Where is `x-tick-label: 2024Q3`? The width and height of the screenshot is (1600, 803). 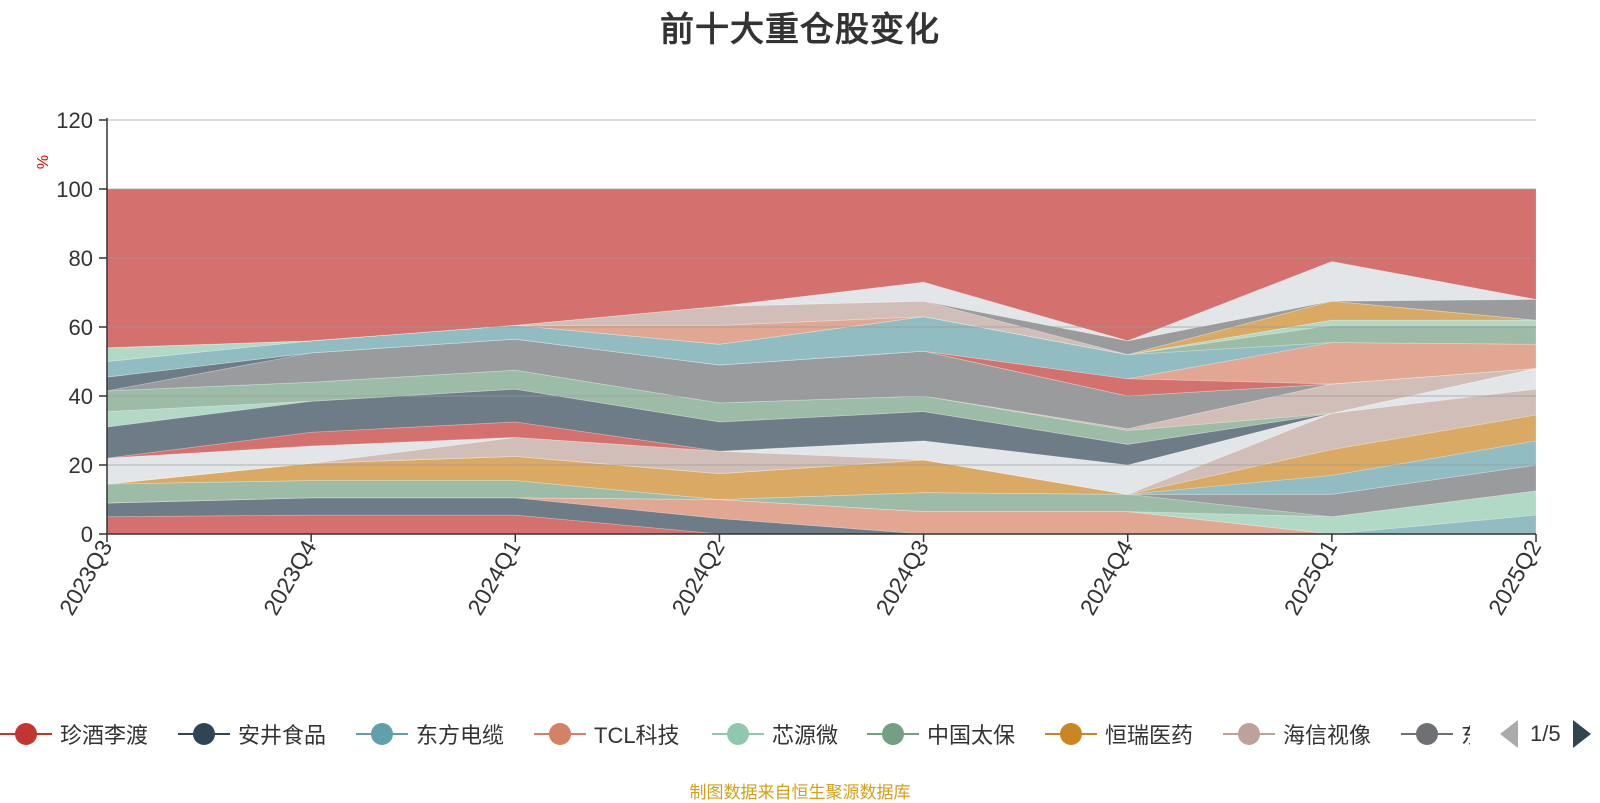 x-tick-label: 2024Q3 is located at coordinates (901, 578).